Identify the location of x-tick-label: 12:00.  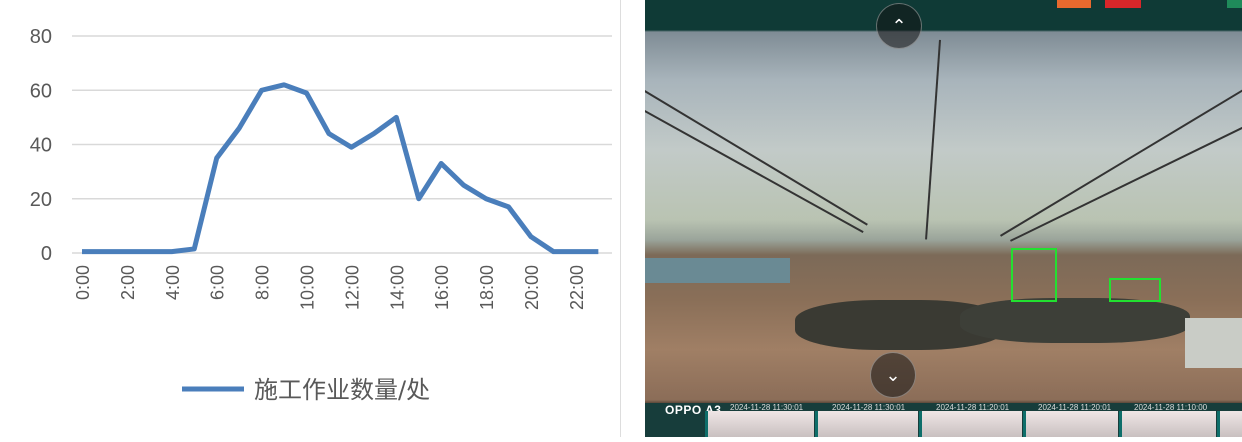
(352, 287).